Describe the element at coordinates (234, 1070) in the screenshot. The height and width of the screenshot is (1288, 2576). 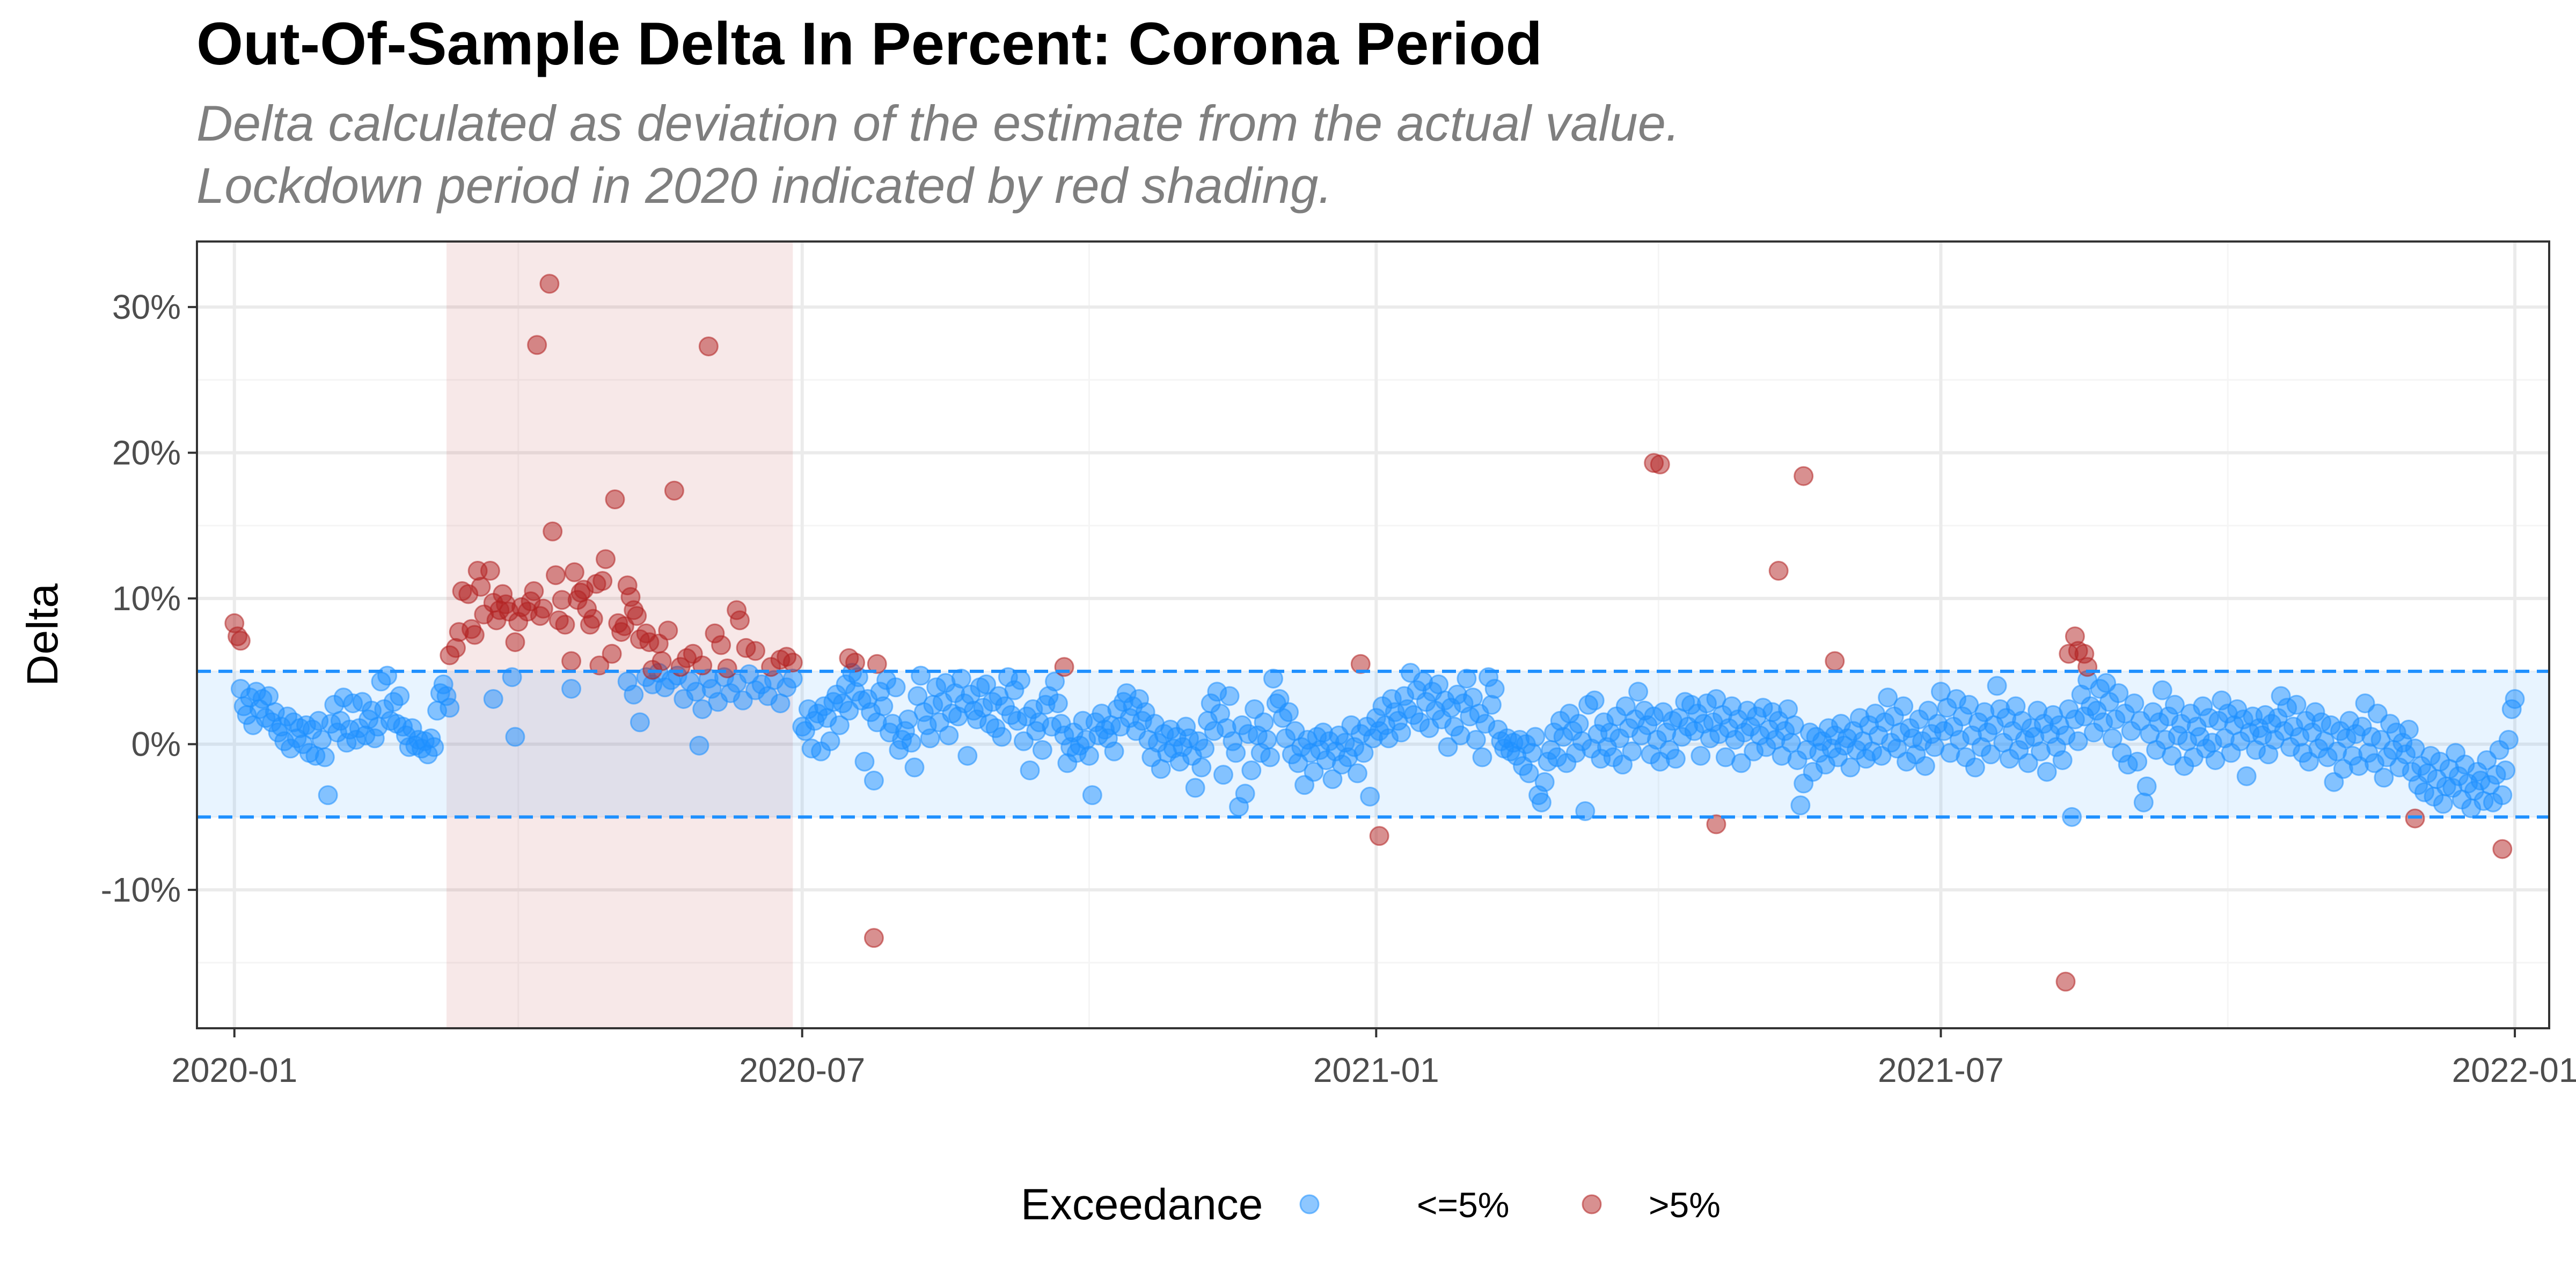
I see `x-tick-label: 2020-01` at that location.